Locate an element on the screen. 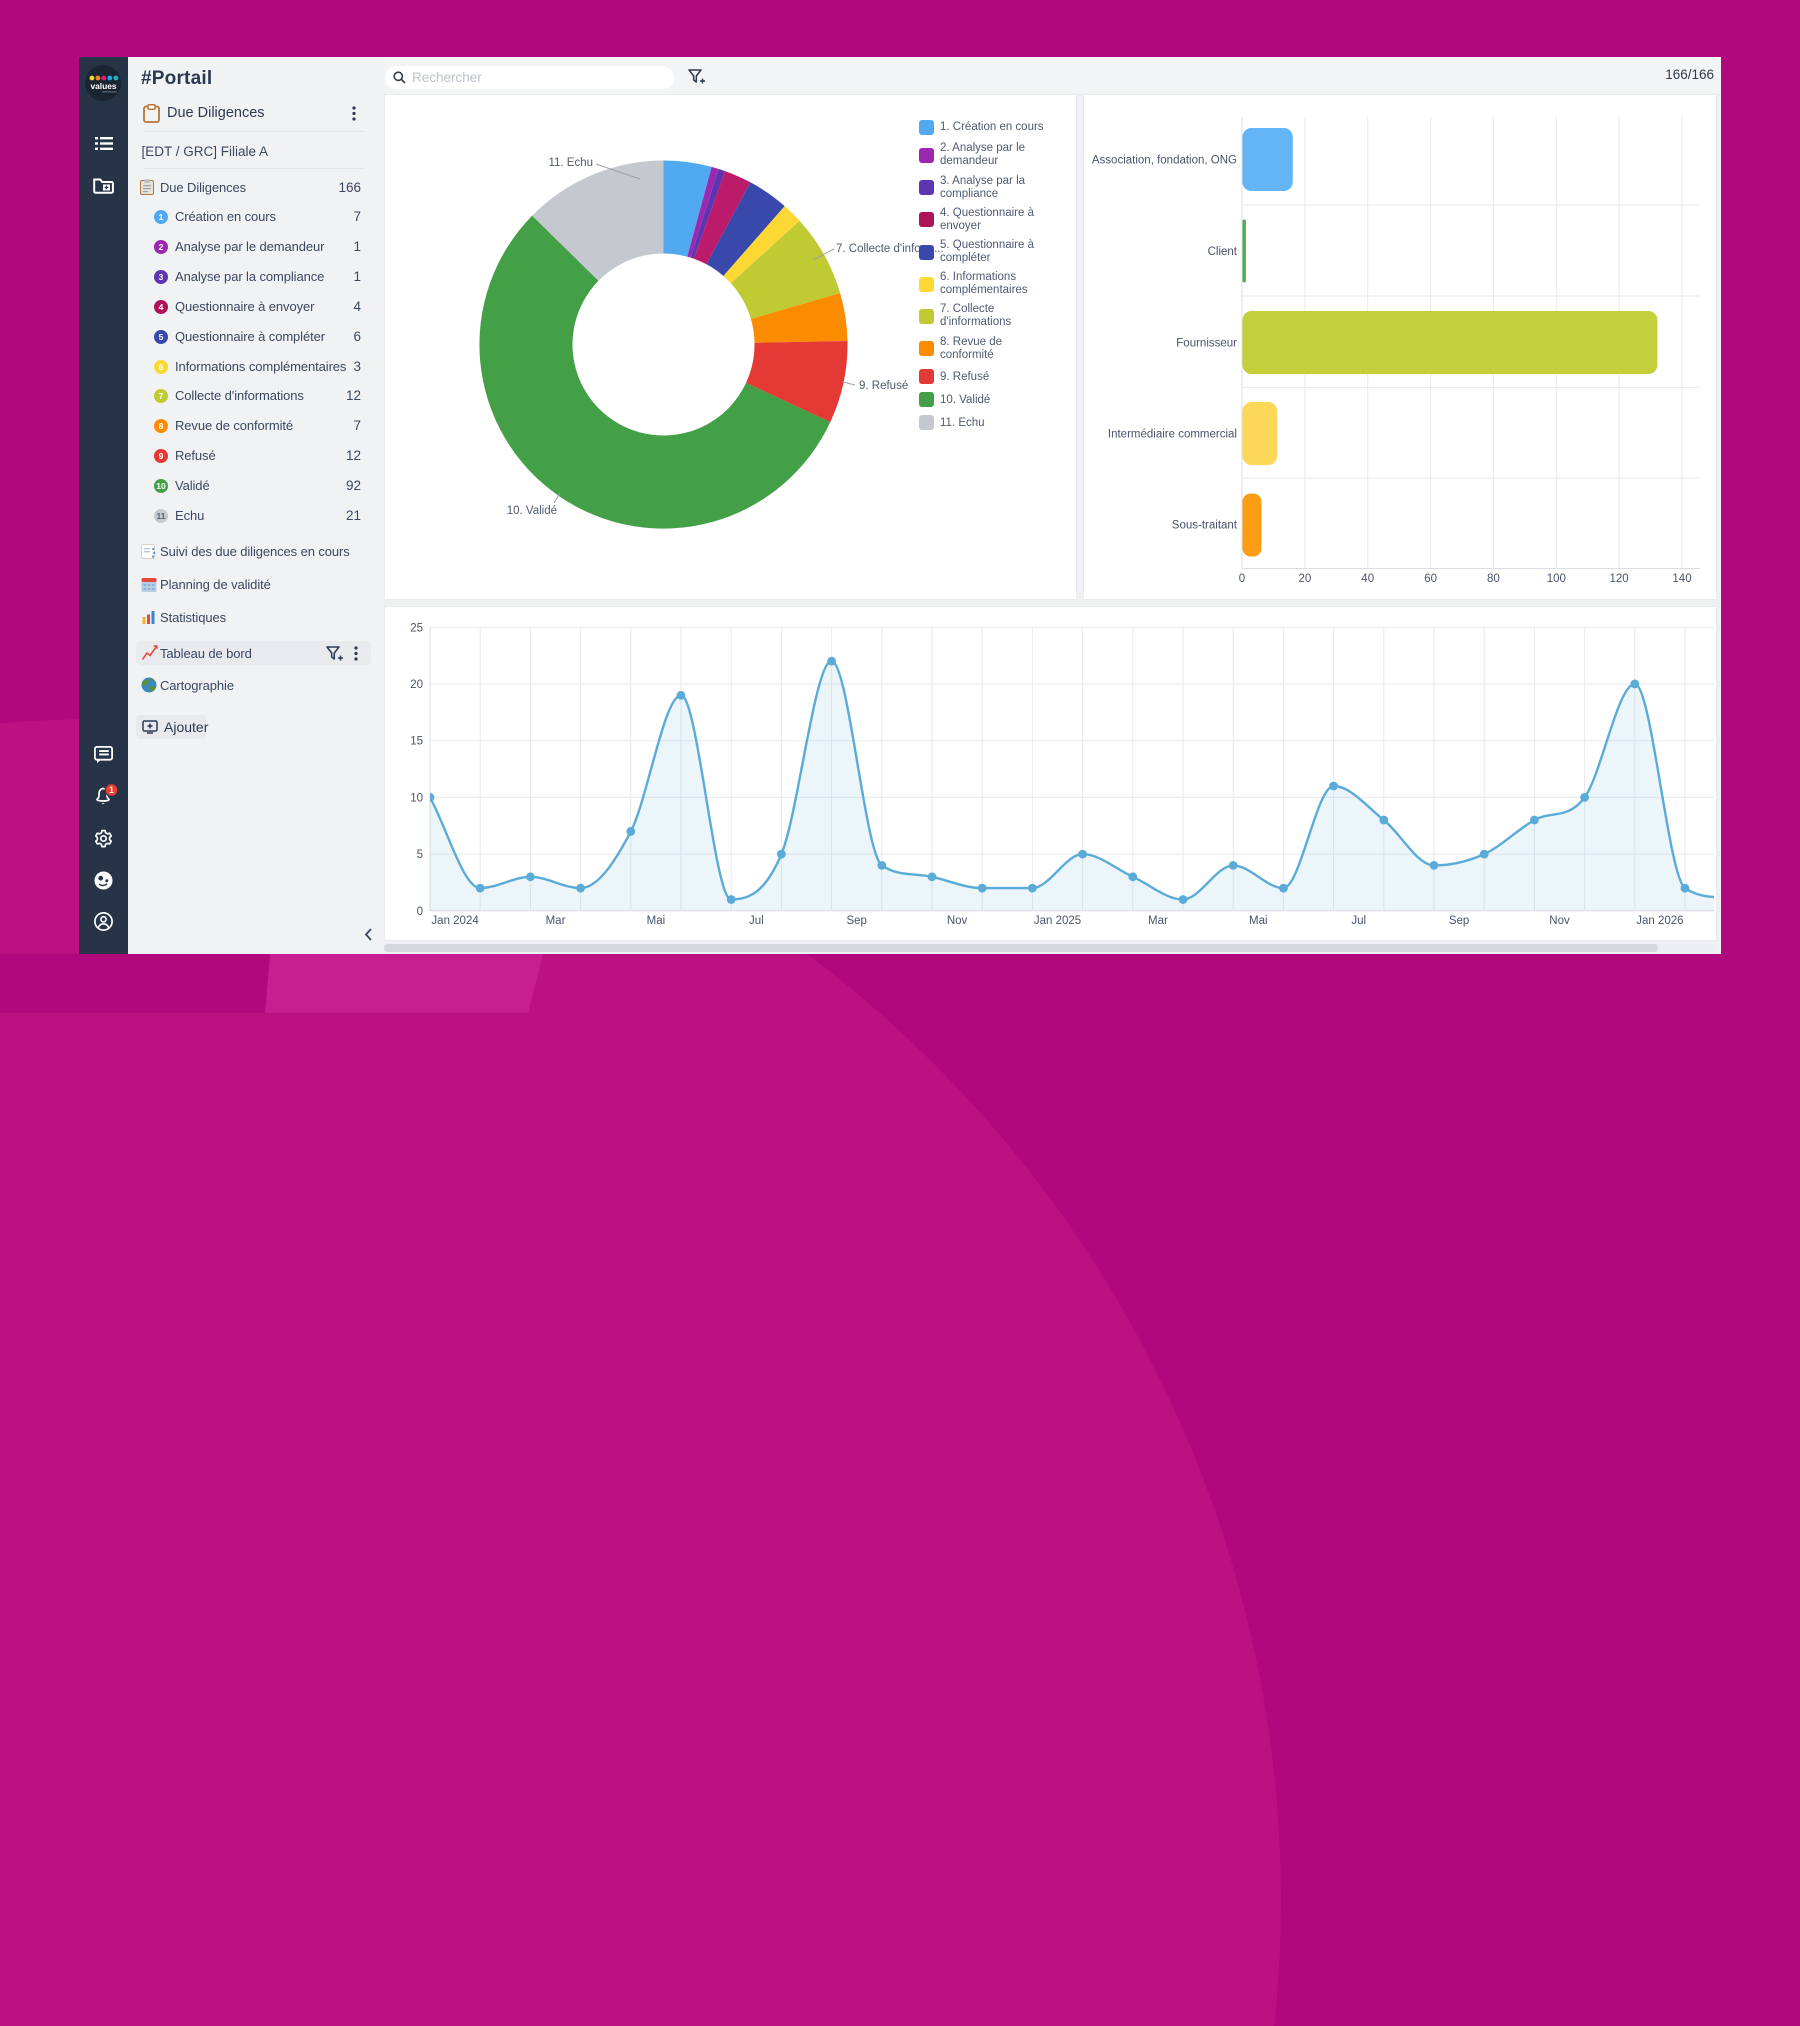 The width and height of the screenshot is (1800, 2026). svg-text: Fournisseur is located at coordinates (1206, 344).